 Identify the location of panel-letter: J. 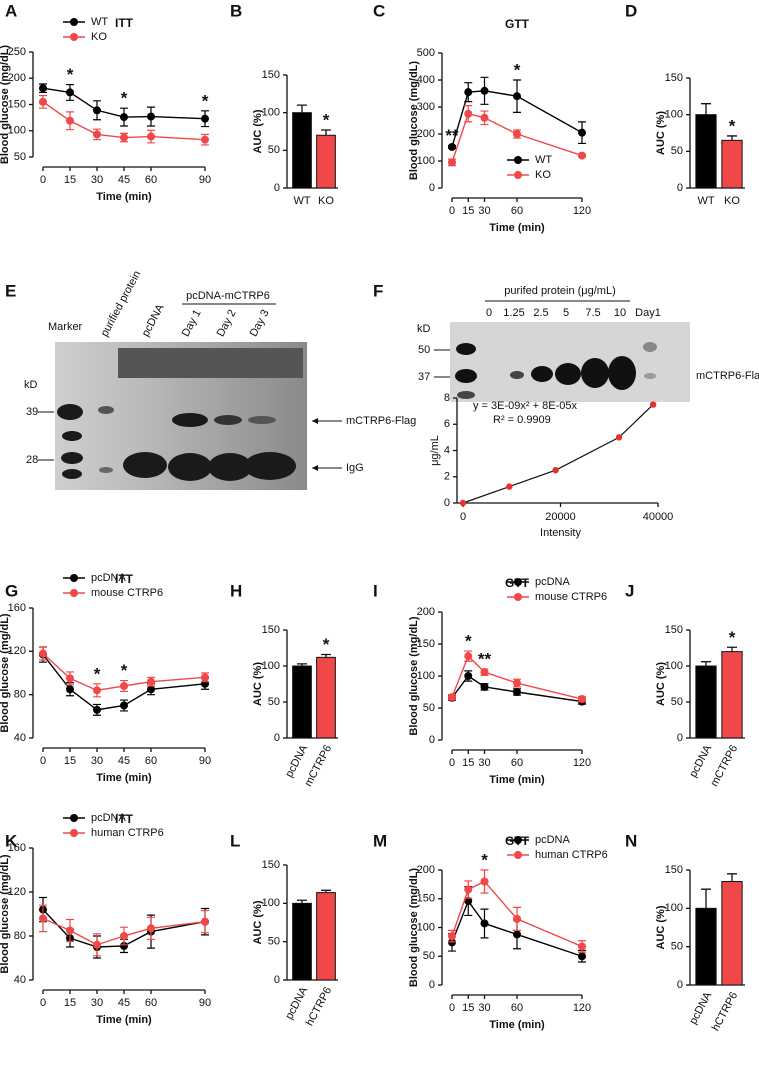
(629, 590).